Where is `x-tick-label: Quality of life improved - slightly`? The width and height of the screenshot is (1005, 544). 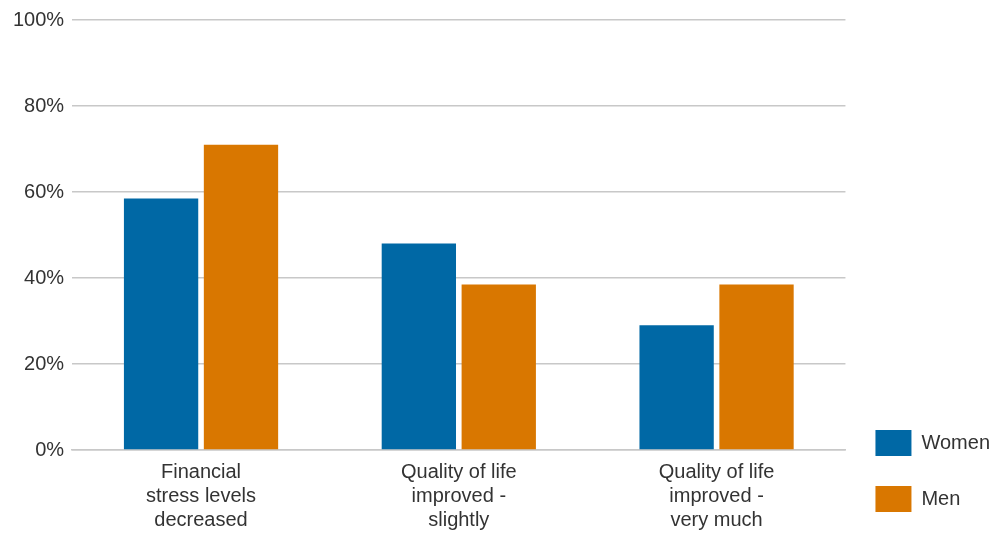 x-tick-label: Quality of life improved - slightly is located at coordinates (459, 494).